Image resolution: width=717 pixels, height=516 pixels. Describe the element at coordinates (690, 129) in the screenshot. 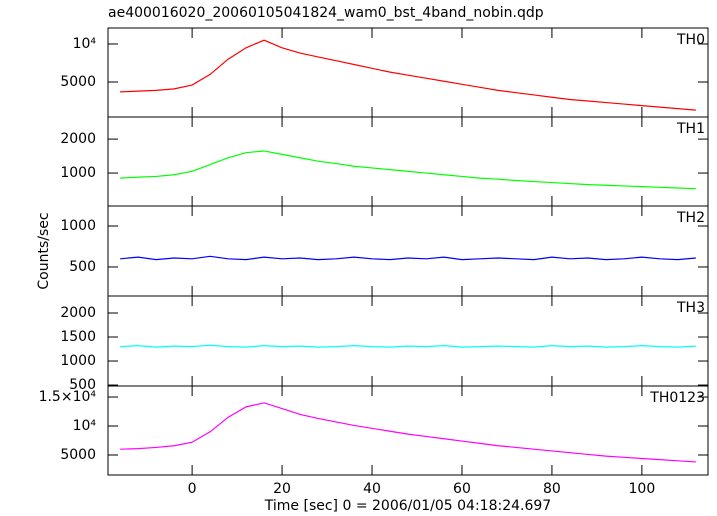

I see `legend-entry: TH1` at that location.